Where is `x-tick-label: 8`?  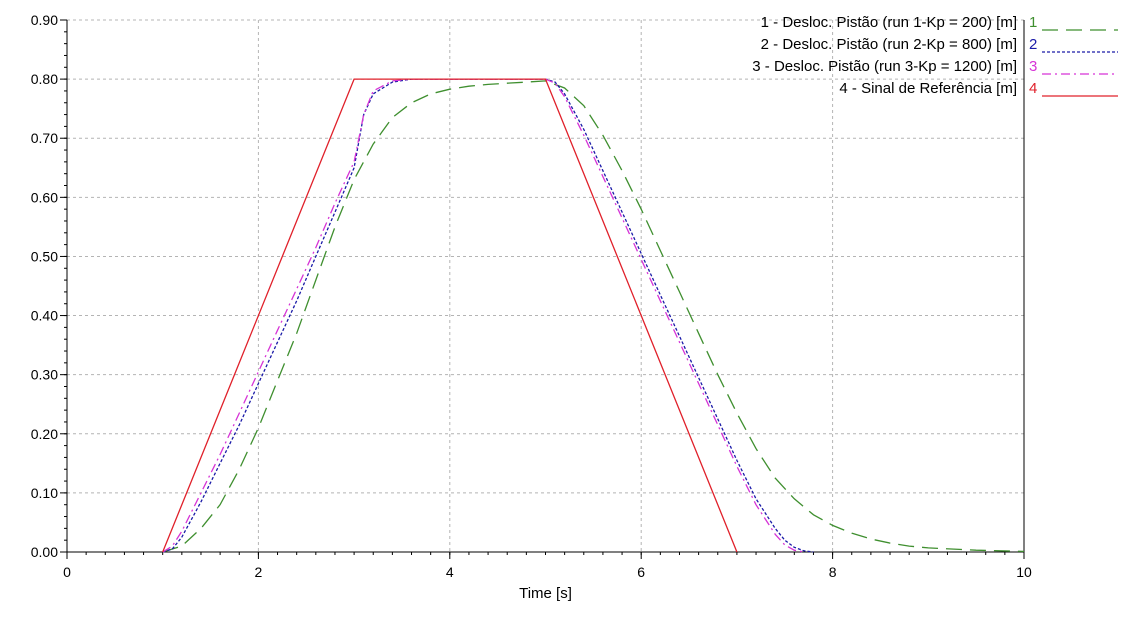 x-tick-label: 8 is located at coordinates (833, 572).